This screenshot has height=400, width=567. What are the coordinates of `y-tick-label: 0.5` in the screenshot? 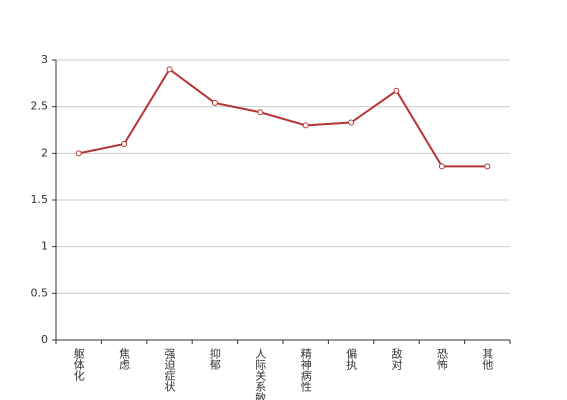 It's located at (40, 292).